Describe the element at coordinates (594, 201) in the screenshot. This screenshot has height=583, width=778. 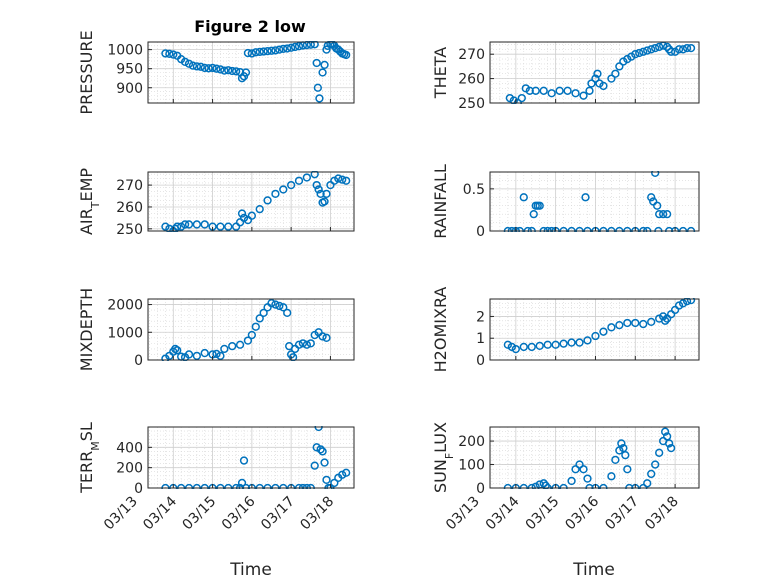
I see `plot-area` at that location.